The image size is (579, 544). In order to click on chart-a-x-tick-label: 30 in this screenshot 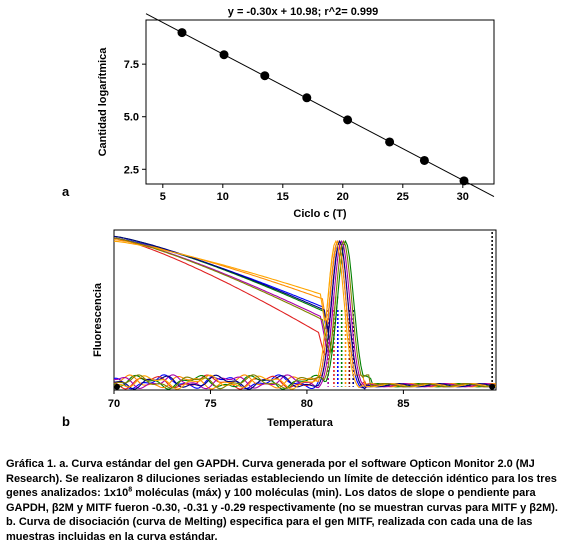, I will do `click(463, 197)`.